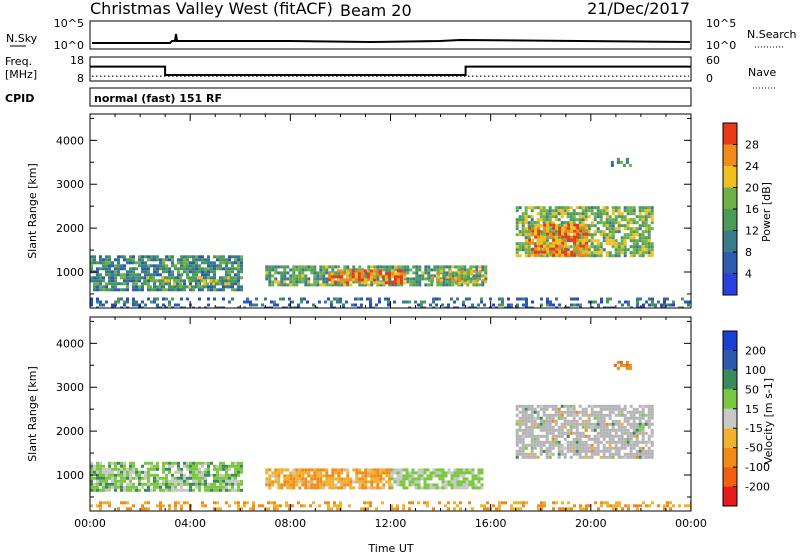 The image size is (800, 554). Describe the element at coordinates (752, 188) in the screenshot. I see `colorbar-tick-label: 20` at that location.